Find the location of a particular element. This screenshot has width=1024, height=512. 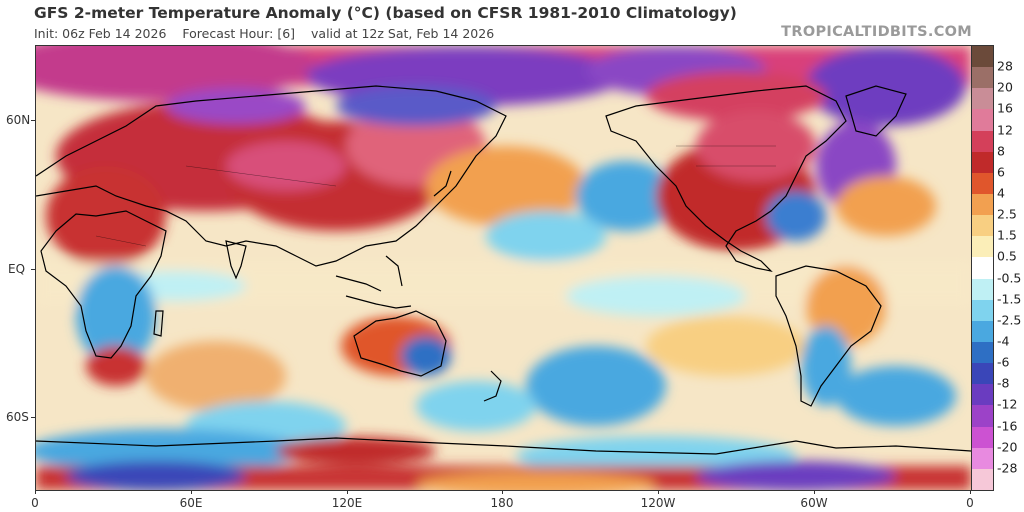

colorbar-label: 6 is located at coordinates (1001, 172).